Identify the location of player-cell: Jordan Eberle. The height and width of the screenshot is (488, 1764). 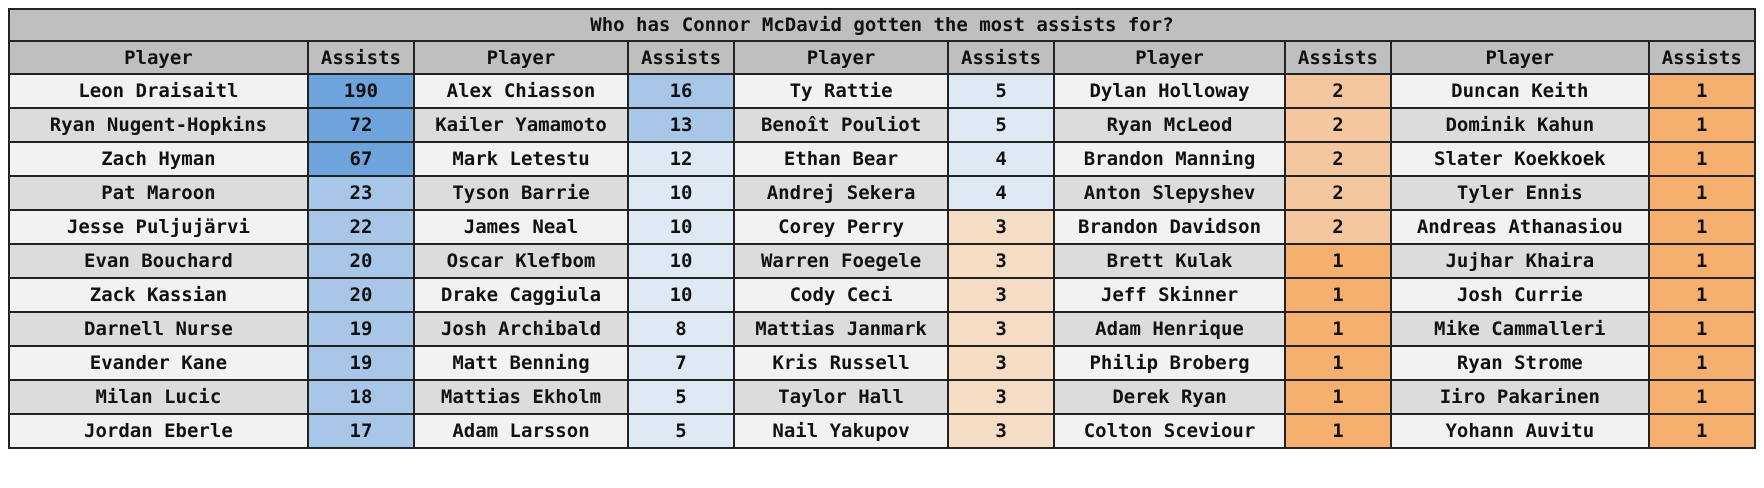
(158, 431).